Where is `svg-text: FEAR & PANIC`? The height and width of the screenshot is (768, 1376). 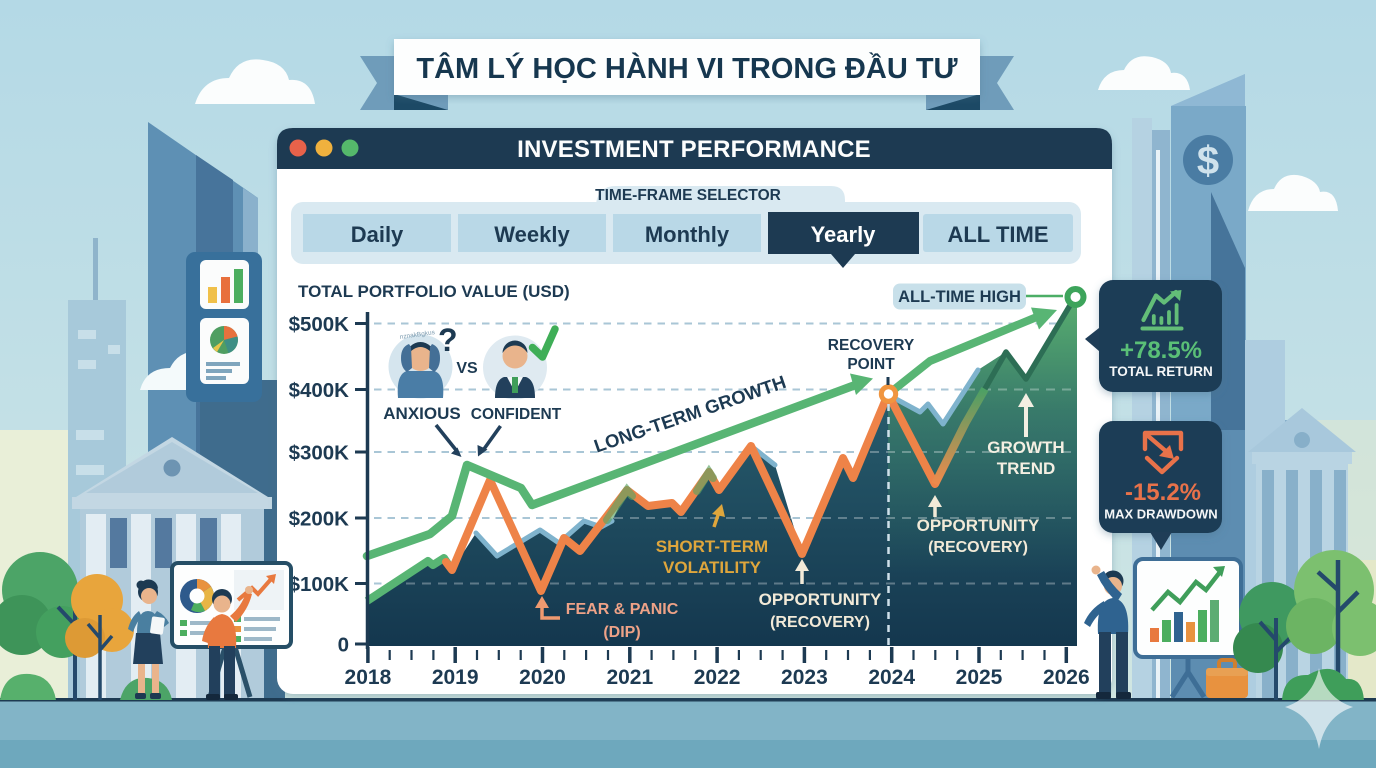 svg-text: FEAR & PANIC is located at coordinates (622, 609).